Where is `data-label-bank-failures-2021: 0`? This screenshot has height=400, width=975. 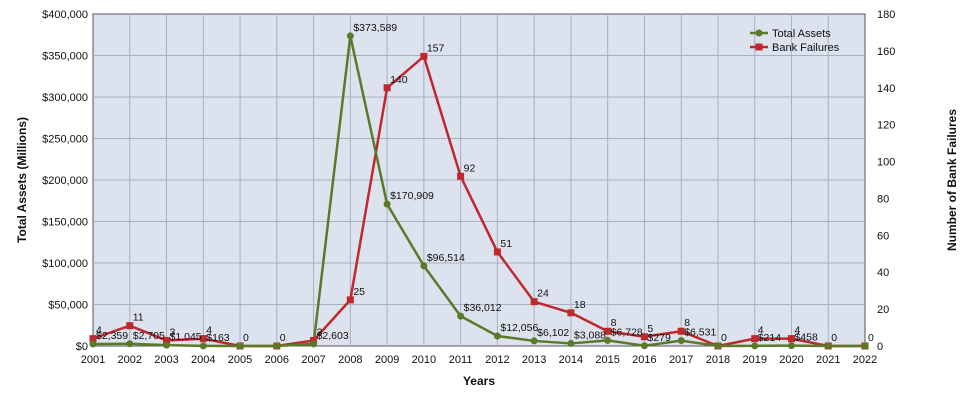 data-label-bank-failures-2021: 0 is located at coordinates (834, 338).